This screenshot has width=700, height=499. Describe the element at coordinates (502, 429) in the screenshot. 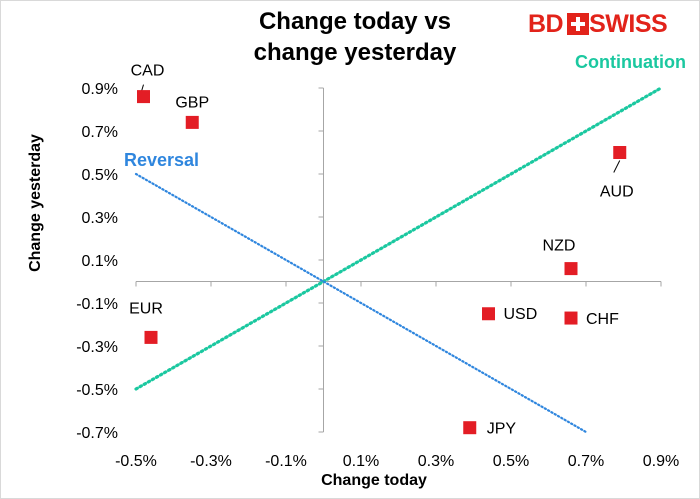

I see `jpy-label: JPY` at that location.